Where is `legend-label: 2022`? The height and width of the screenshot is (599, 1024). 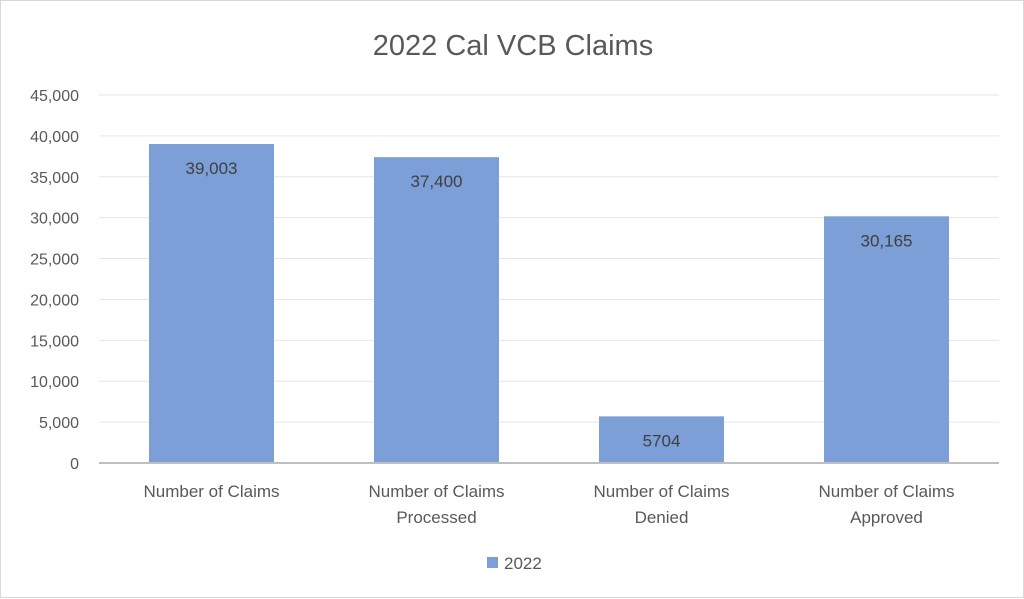
legend-label: 2022 is located at coordinates (523, 563).